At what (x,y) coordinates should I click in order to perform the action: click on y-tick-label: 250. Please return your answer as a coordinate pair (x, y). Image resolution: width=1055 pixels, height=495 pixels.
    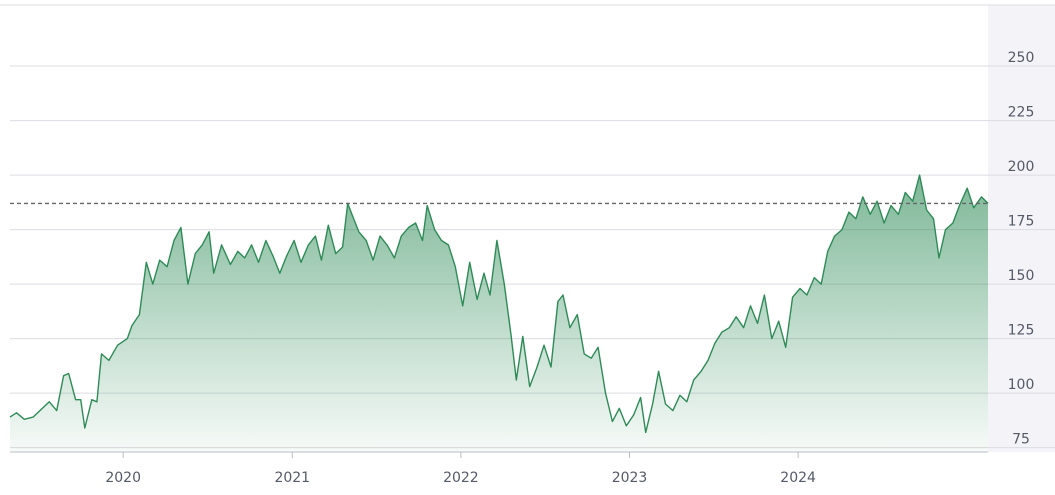
    Looking at the image, I should click on (1021, 58).